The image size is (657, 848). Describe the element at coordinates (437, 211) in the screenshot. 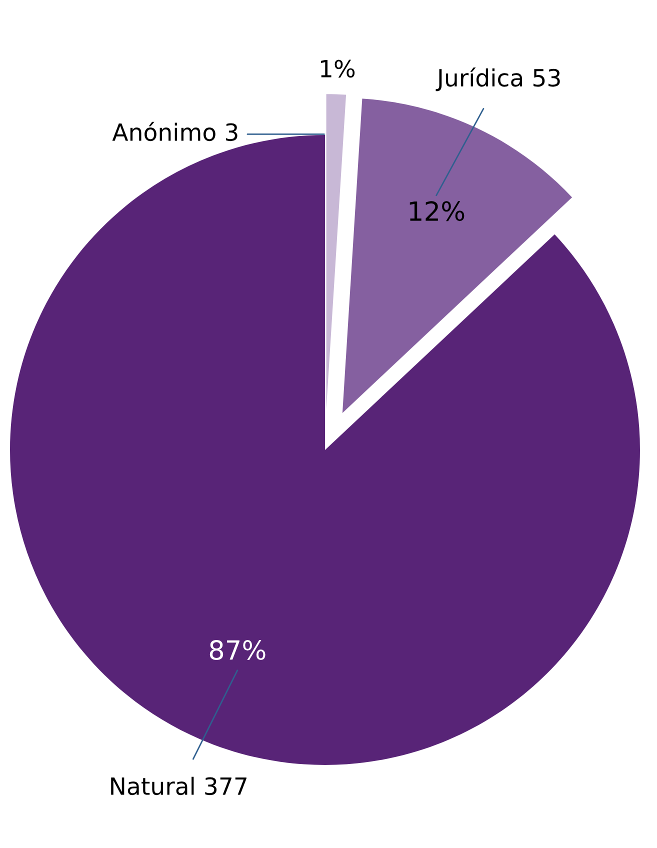

I see `data-label: 12%` at that location.